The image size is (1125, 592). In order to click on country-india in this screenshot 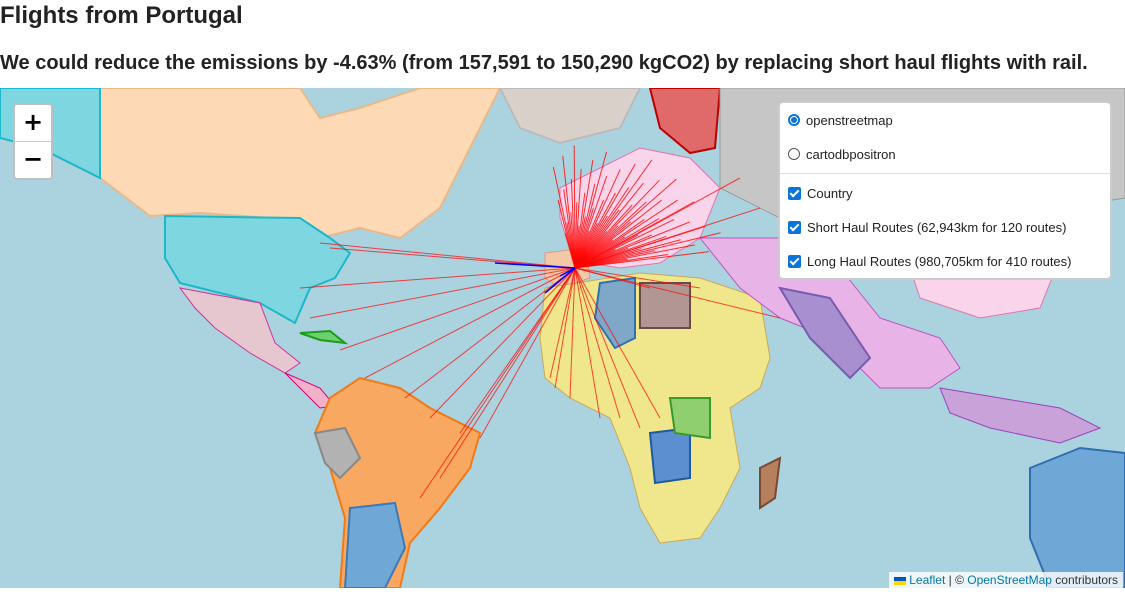, I will do `click(824, 333)`.